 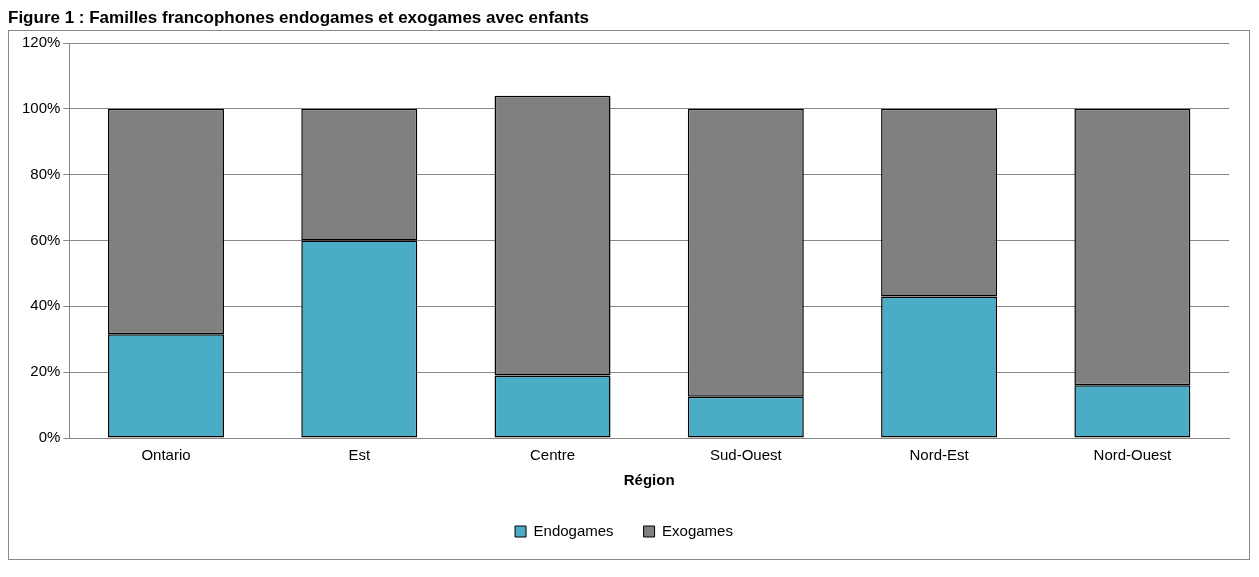 I want to click on x-axis-title: Région, so click(x=649, y=480).